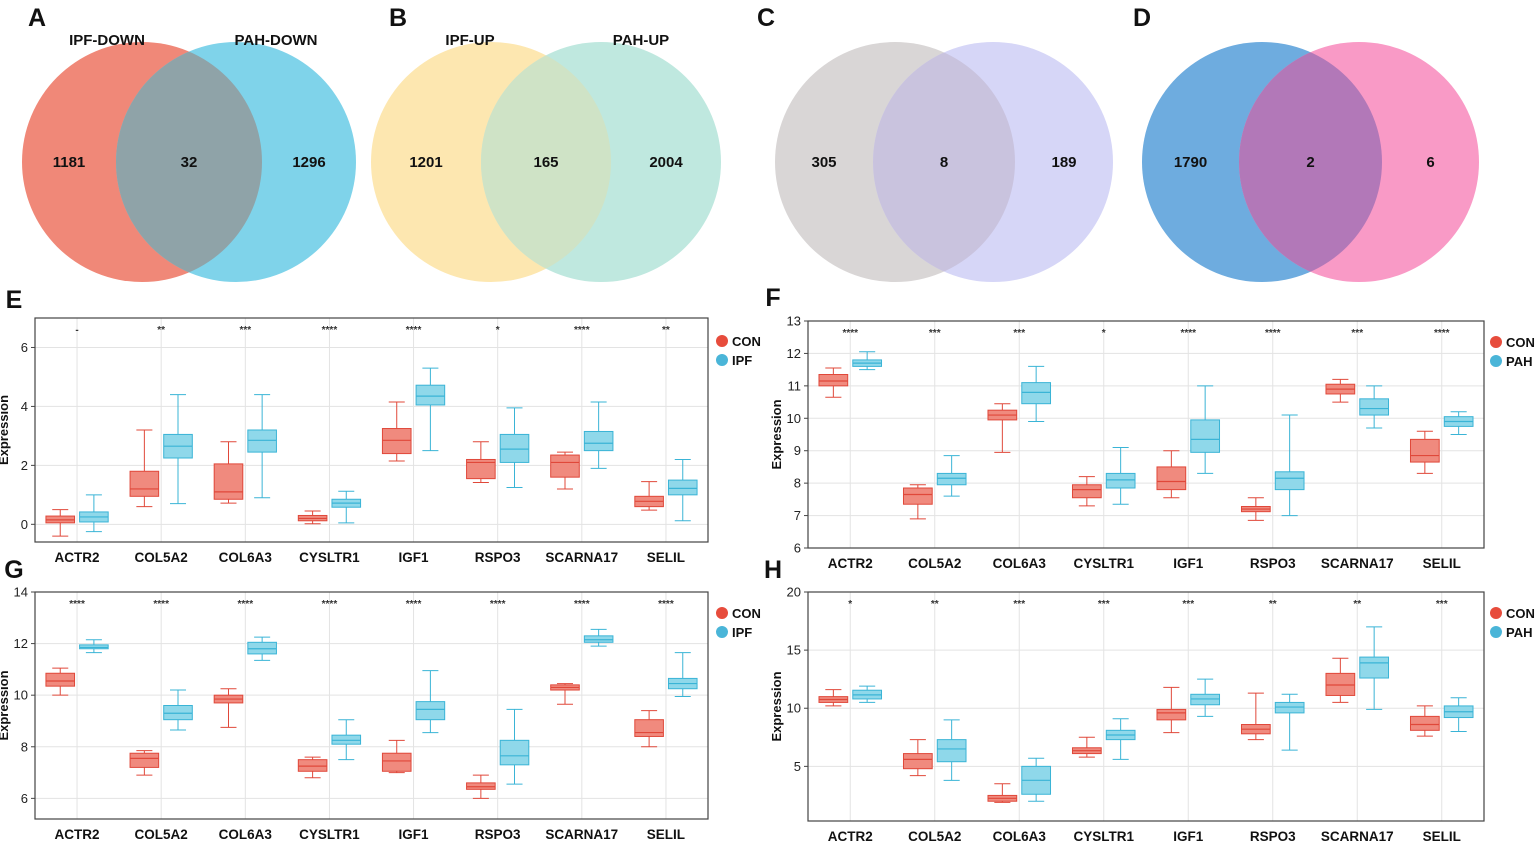 This screenshot has height=842, width=1535. I want to click on box-con-col6a3, so click(1002, 793).